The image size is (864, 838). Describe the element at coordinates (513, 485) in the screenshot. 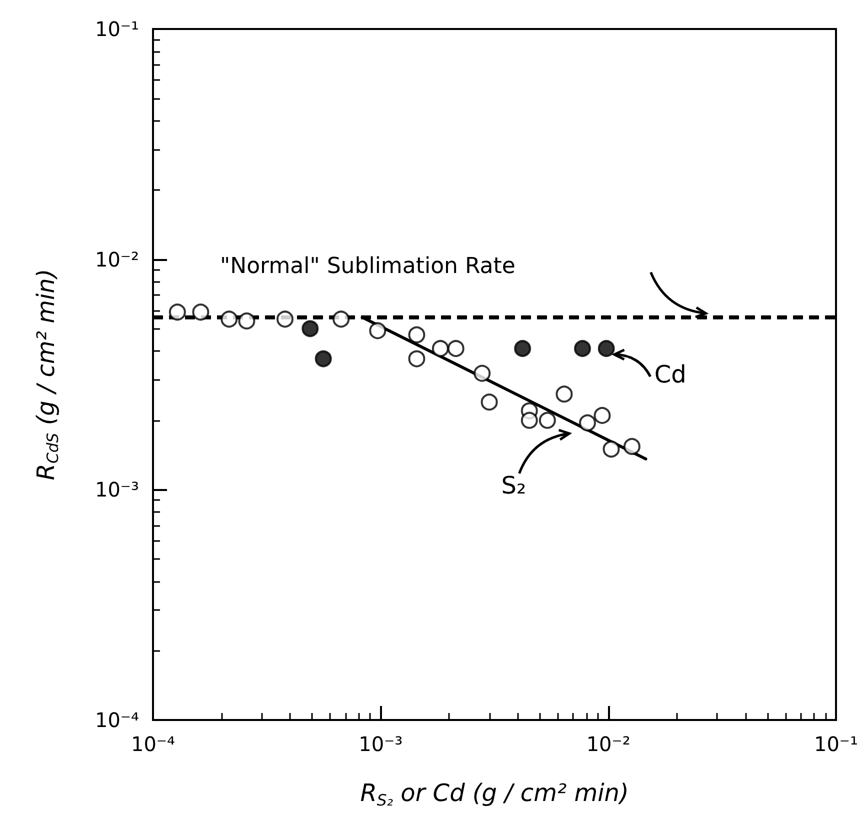

I see `annotation: S₂` at that location.